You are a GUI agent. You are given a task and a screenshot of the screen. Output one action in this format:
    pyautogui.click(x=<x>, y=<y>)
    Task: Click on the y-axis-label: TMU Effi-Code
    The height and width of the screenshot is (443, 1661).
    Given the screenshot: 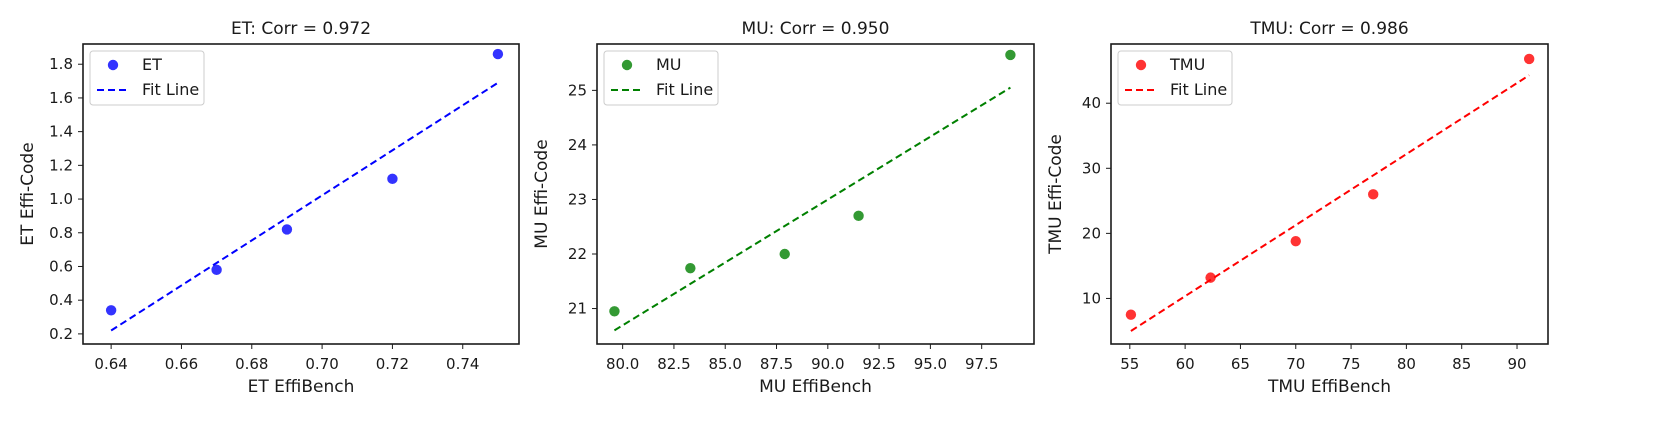 What is the action you would take?
    pyautogui.click(x=1056, y=194)
    